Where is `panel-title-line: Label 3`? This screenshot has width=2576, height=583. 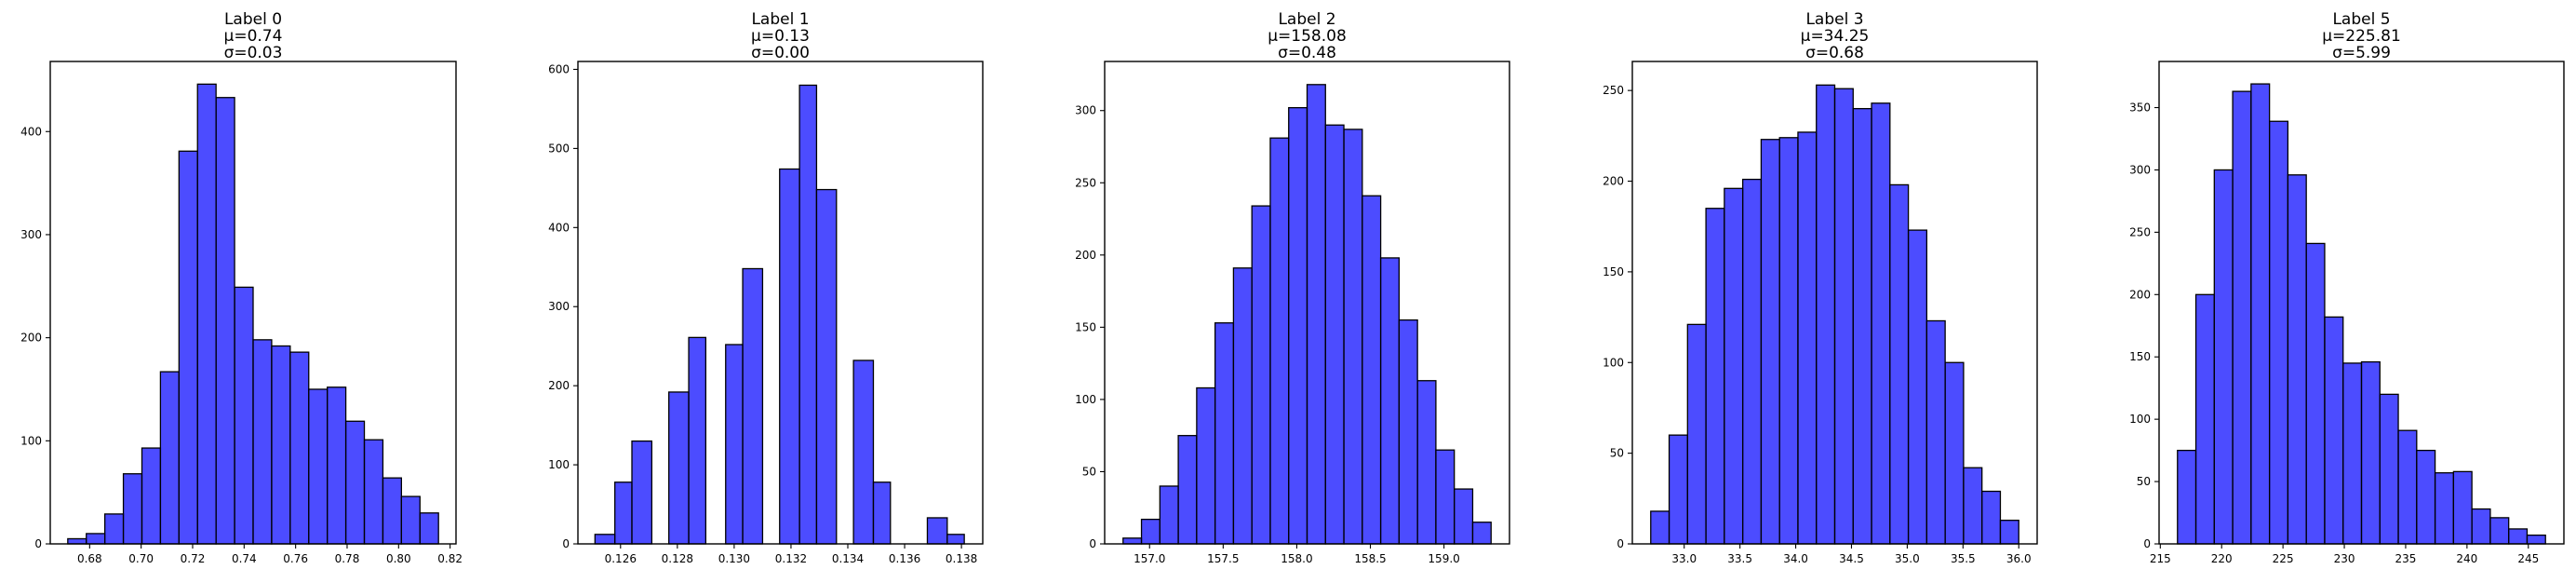 panel-title-line: Label 3 is located at coordinates (1834, 19).